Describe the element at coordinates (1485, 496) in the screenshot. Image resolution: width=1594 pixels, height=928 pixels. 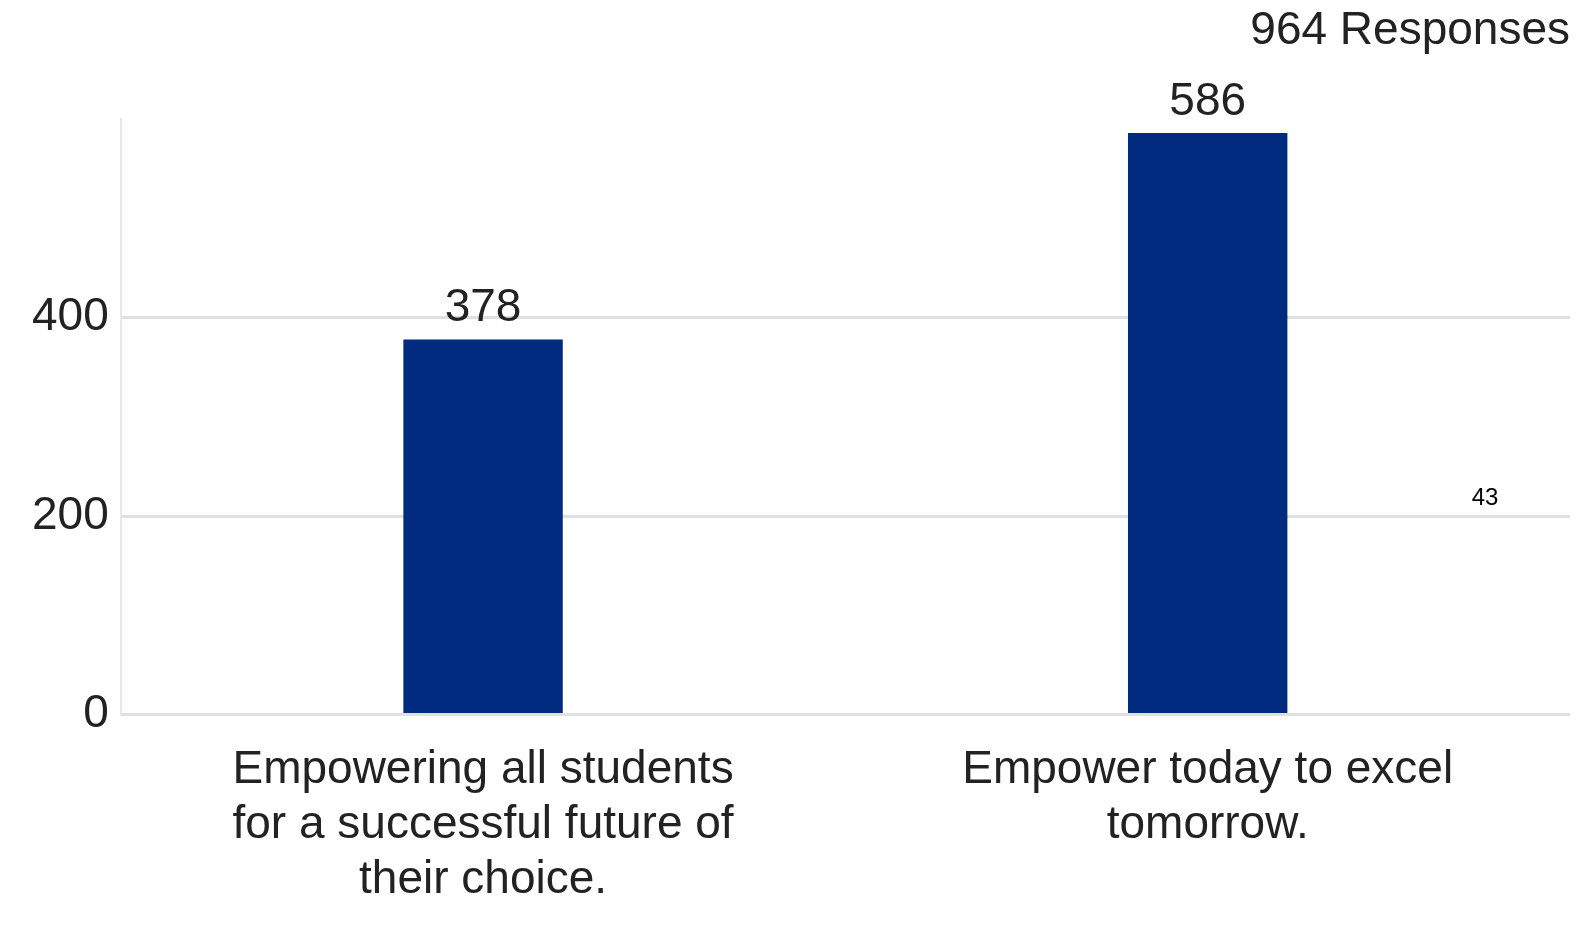
I see `annotation: 43` at that location.